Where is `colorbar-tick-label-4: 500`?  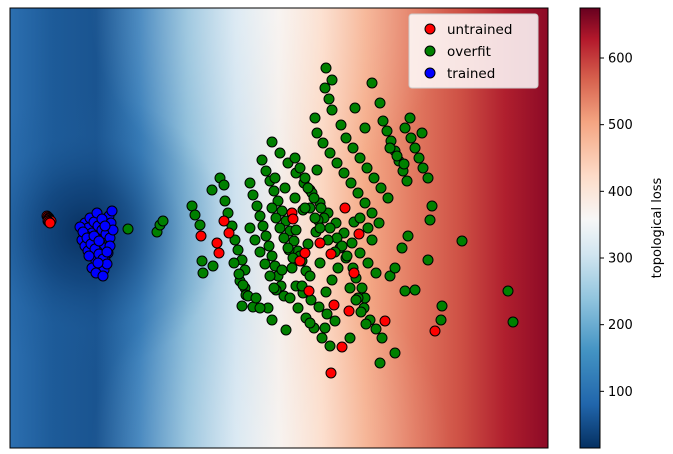
colorbar-tick-label-4: 500 is located at coordinates (620, 125).